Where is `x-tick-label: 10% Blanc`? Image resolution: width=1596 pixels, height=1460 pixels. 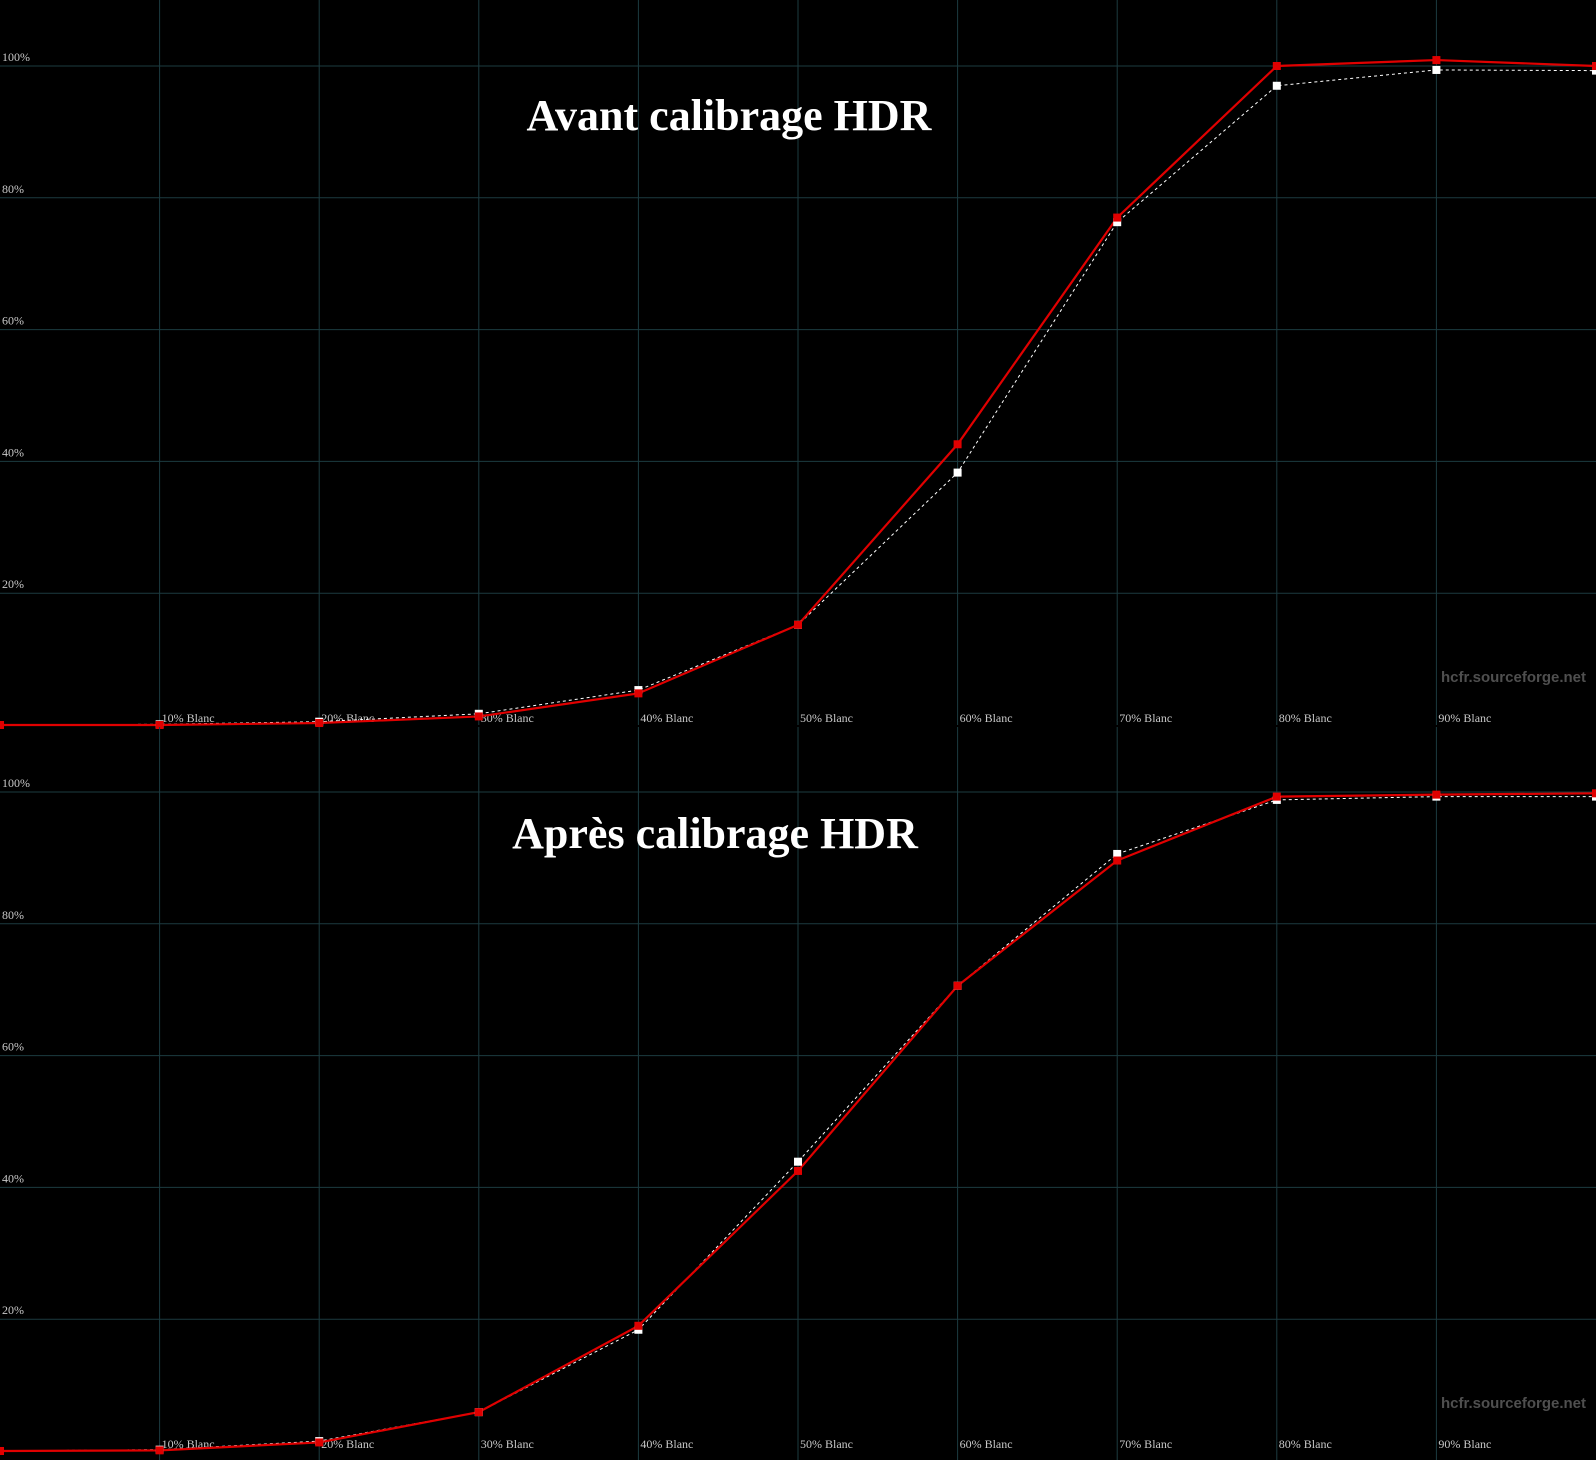 x-tick-label: 10% Blanc is located at coordinates (188, 718).